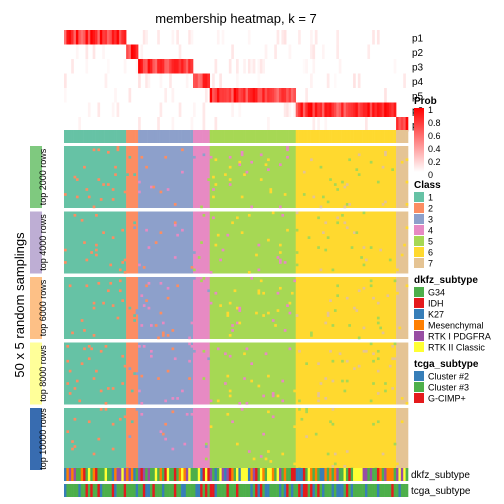  I want to click on chart-title: membership heatmap, k = 7, so click(236, 18).